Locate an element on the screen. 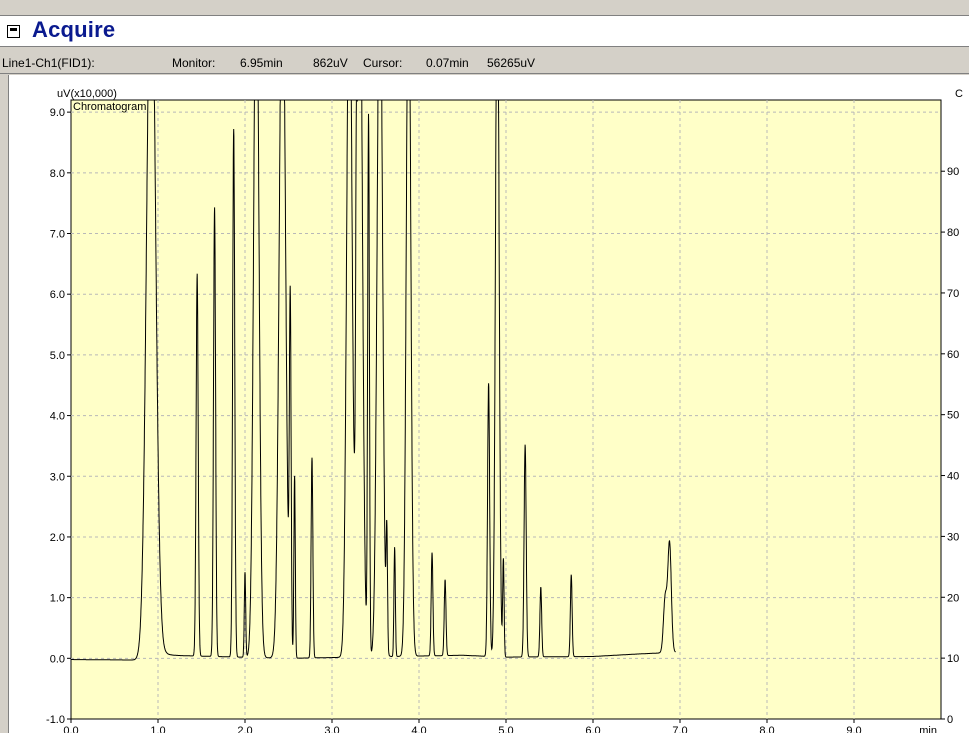 The width and height of the screenshot is (969, 733). y-tick-label: 4.0 is located at coordinates (57, 417).